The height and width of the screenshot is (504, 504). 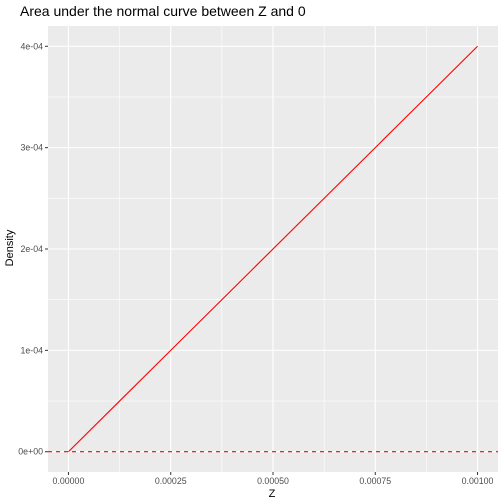 I want to click on y-tick-label: 3e-04, so click(x=32, y=148).